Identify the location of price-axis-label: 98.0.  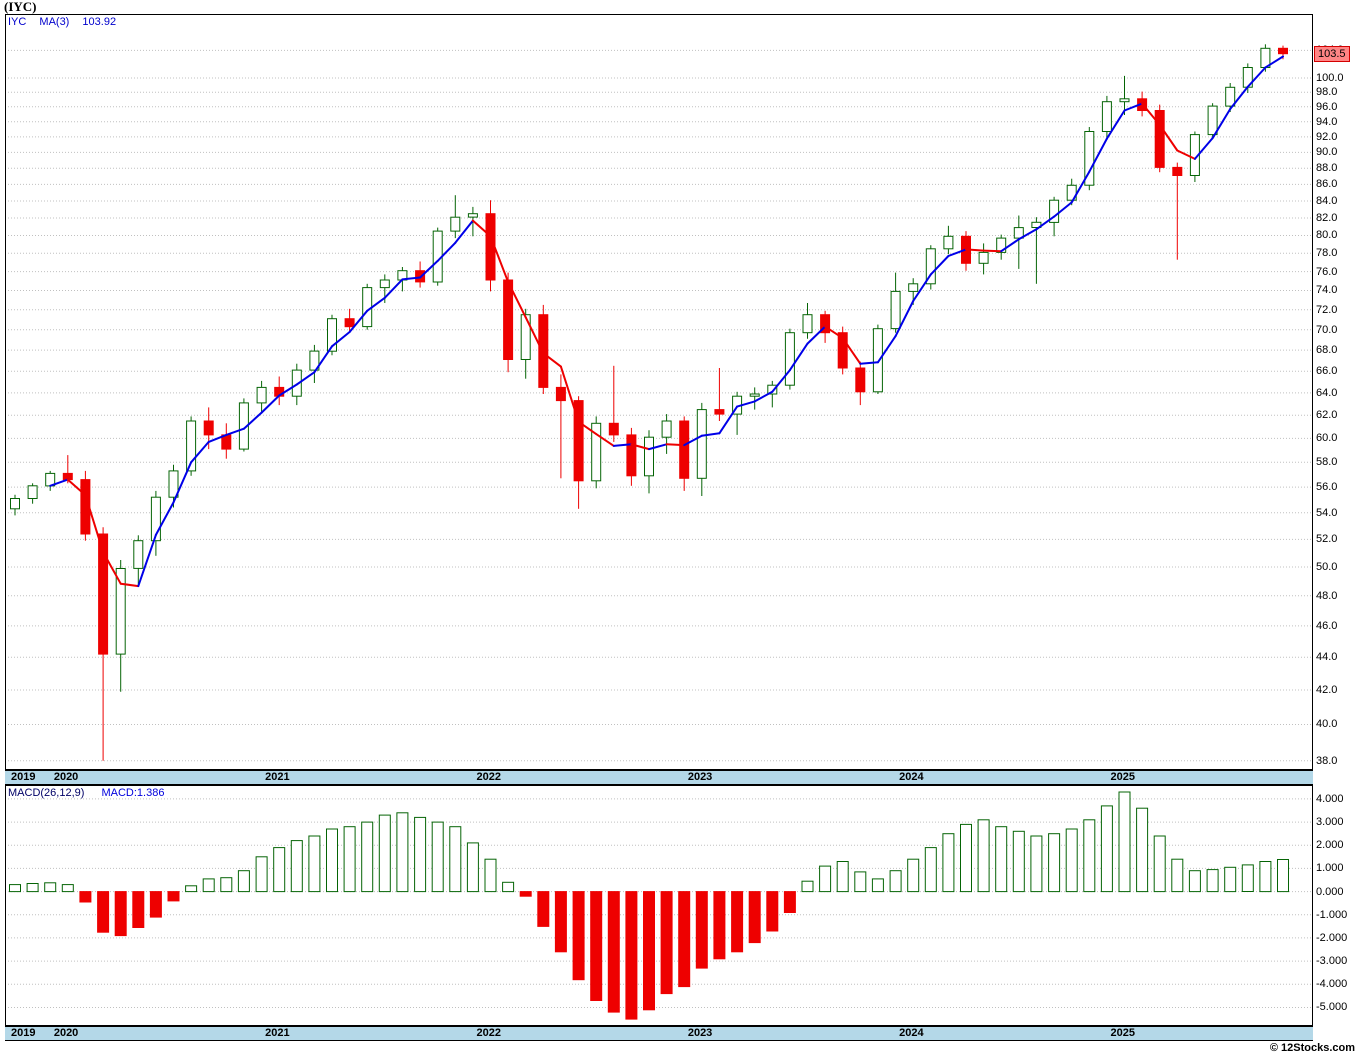
(1327, 92).